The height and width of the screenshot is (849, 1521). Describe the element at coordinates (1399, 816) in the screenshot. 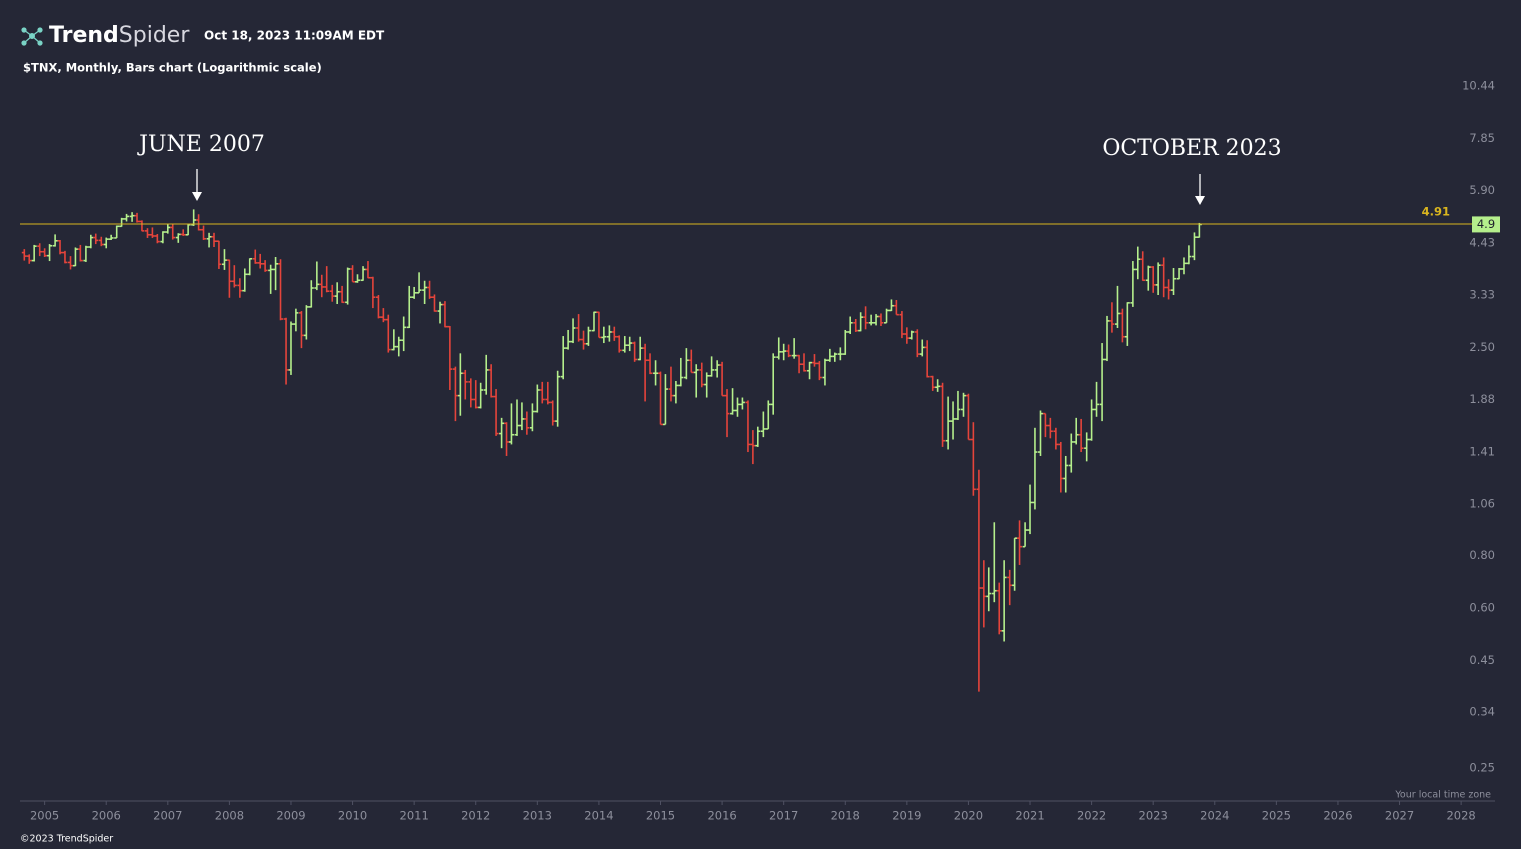

I see `x-tick-label: 2027` at that location.